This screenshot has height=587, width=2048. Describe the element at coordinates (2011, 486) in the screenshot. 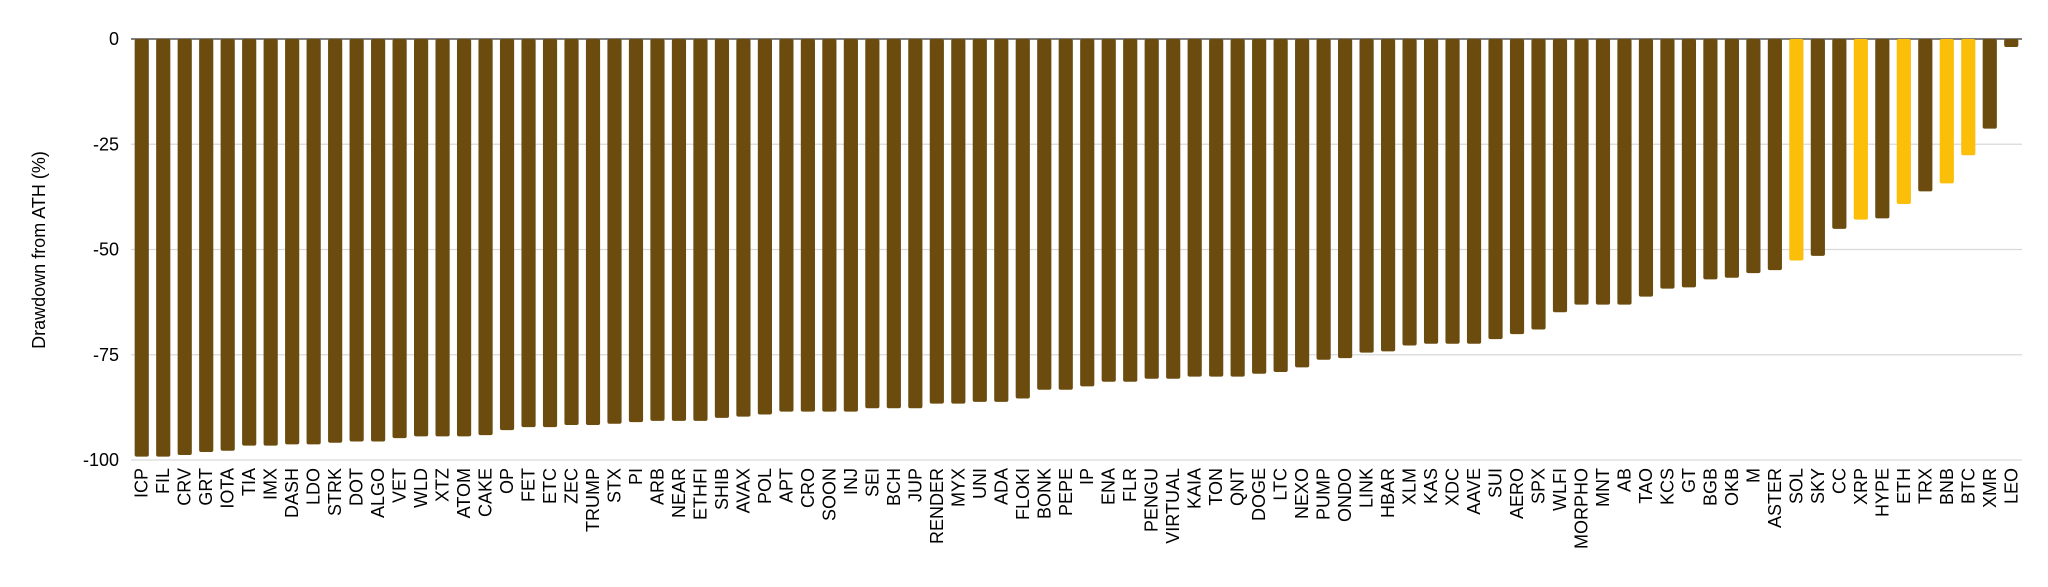

I see `x-tick-label: LEO` at that location.